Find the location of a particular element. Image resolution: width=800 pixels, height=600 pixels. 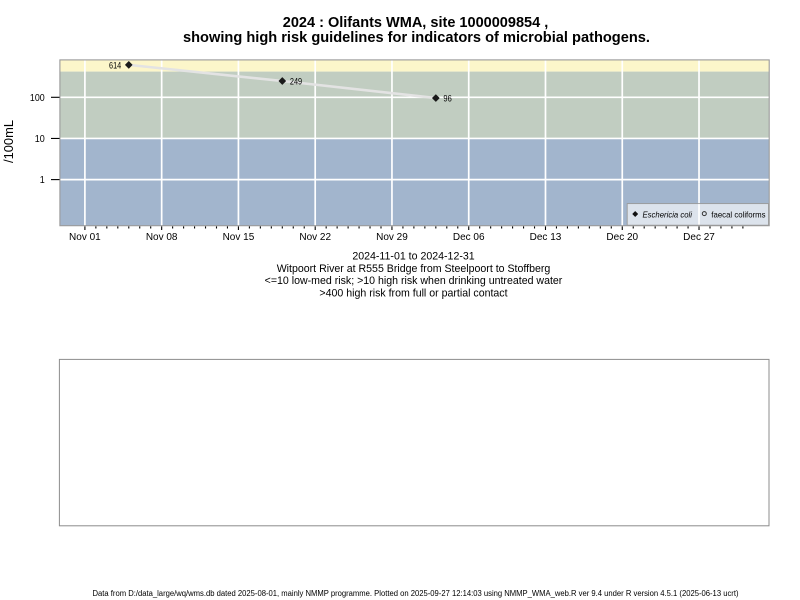

svg-text: 1 is located at coordinates (42, 180).